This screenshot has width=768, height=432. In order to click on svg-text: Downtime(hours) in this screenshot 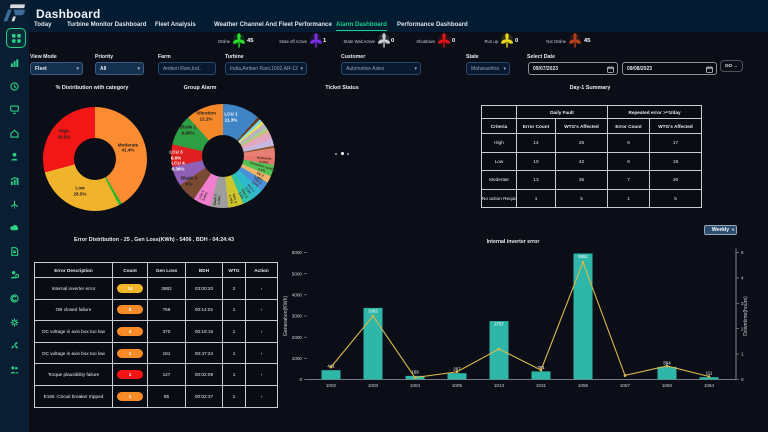, I will do `click(746, 316)`.